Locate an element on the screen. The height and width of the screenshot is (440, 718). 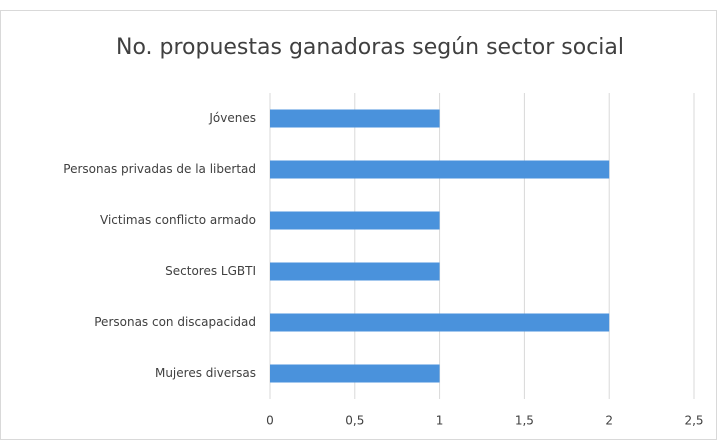
y-tick-label: Victimas conflicto armado is located at coordinates (178, 220).